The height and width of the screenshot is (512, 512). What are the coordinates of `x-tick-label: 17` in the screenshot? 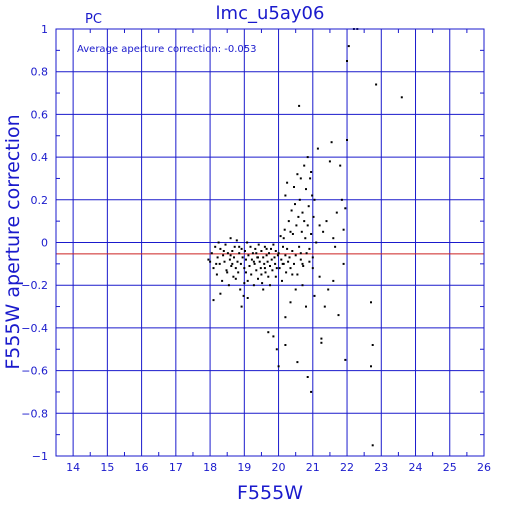 It's located at (176, 467).